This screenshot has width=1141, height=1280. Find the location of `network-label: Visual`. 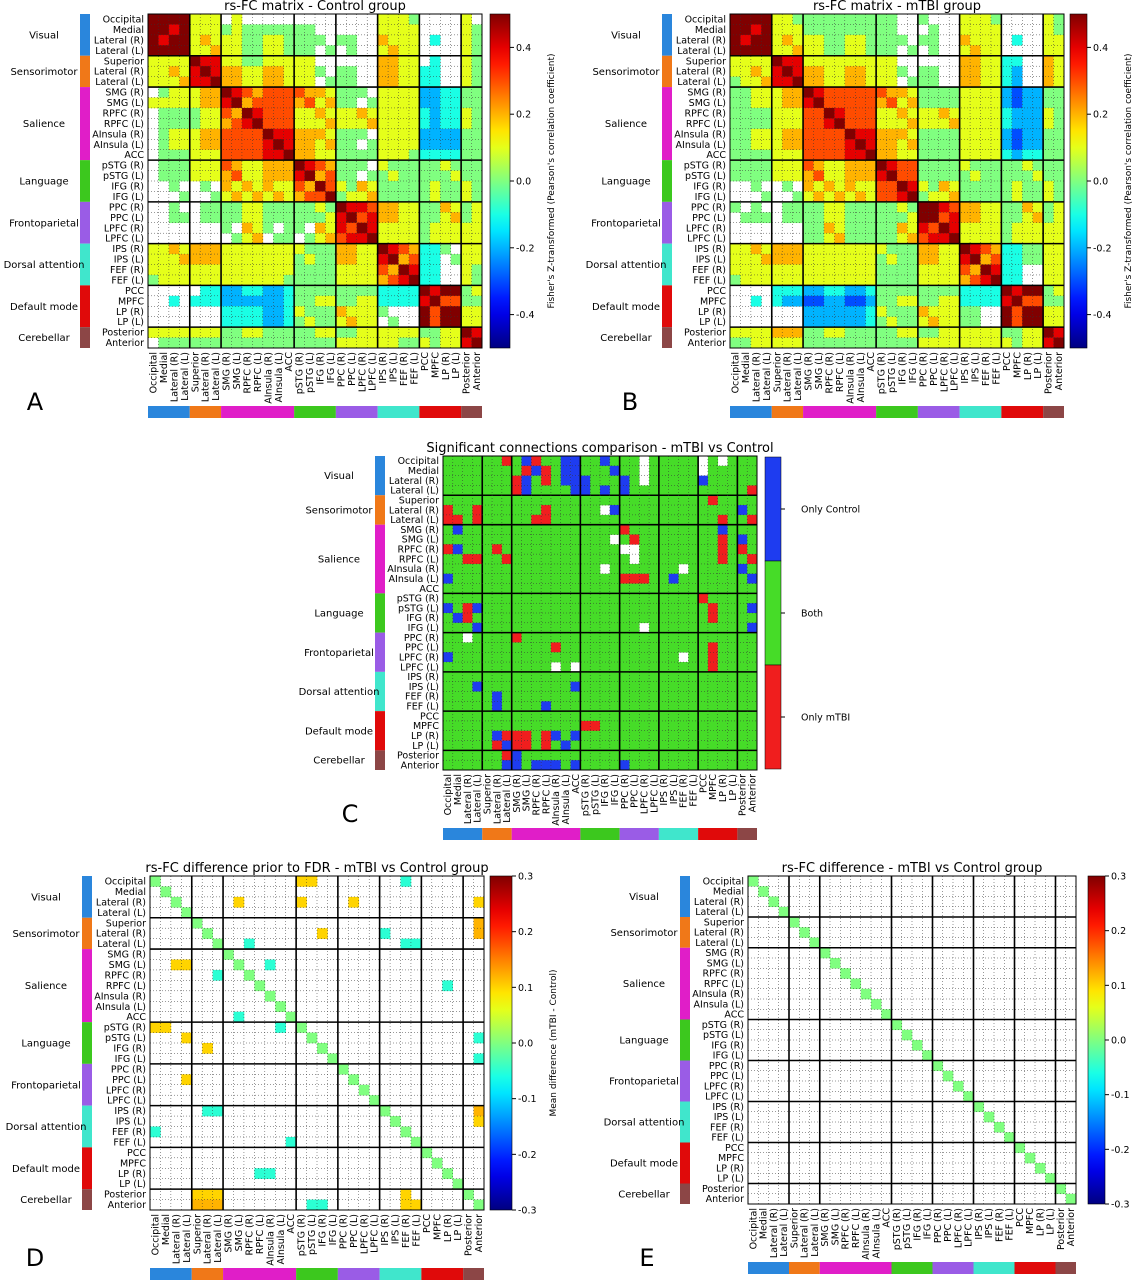

network-label: Visual is located at coordinates (644, 897).